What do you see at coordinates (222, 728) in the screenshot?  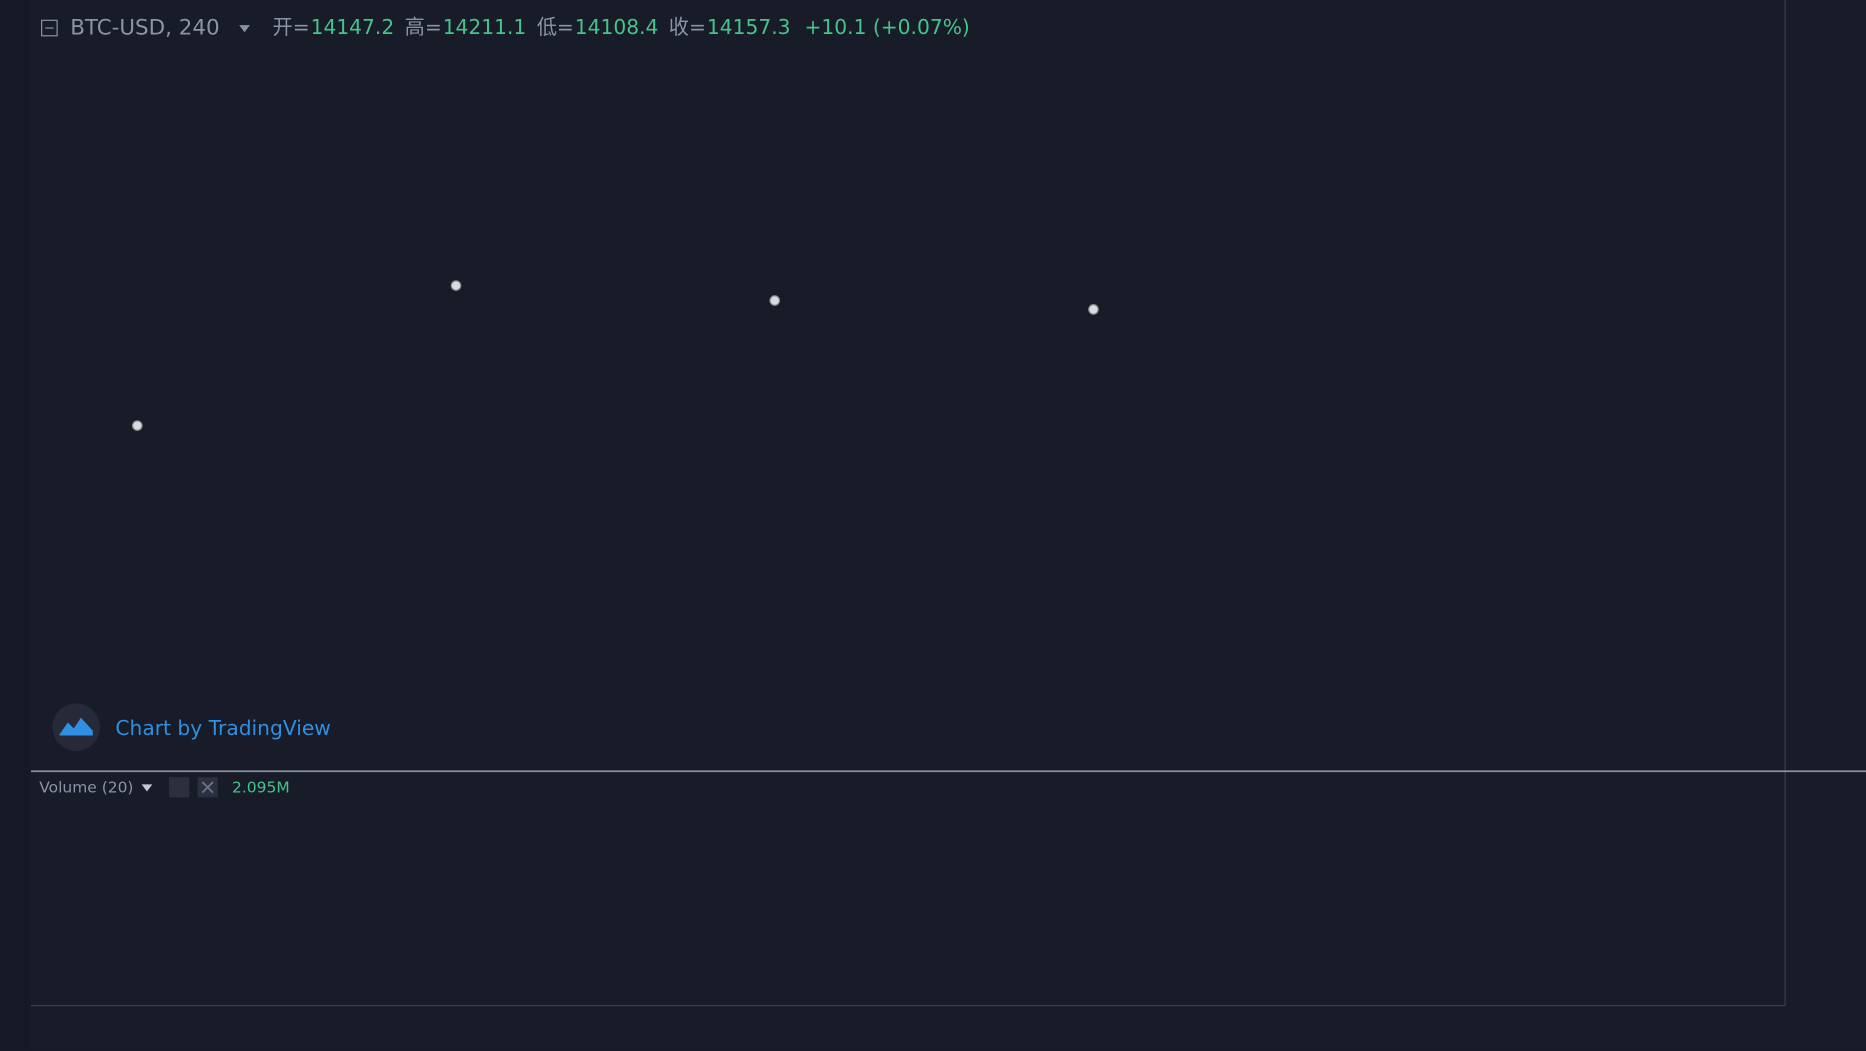 I see `watermark: Chart by TradingView` at bounding box center [222, 728].